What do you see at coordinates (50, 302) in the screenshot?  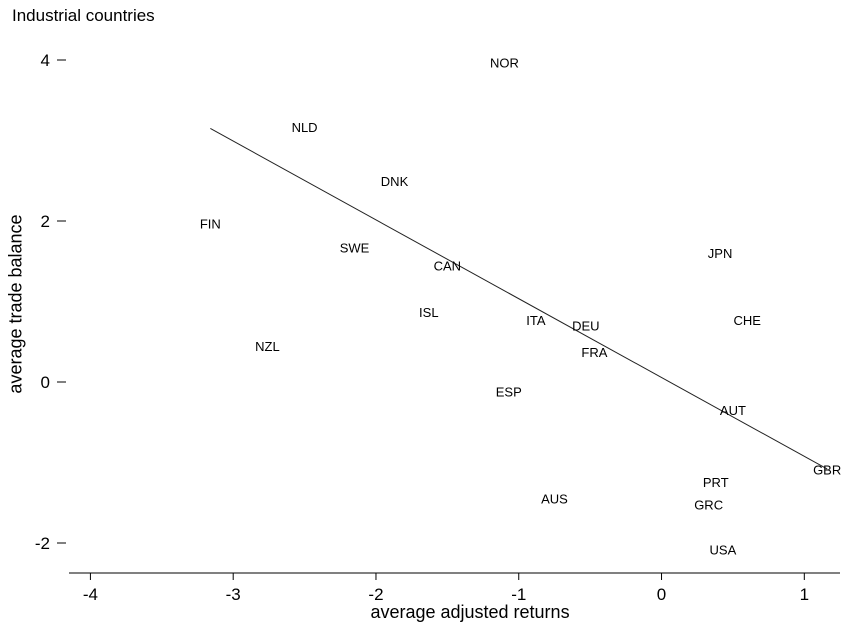 I see `y-tick-group: -2 0 2 4` at bounding box center [50, 302].